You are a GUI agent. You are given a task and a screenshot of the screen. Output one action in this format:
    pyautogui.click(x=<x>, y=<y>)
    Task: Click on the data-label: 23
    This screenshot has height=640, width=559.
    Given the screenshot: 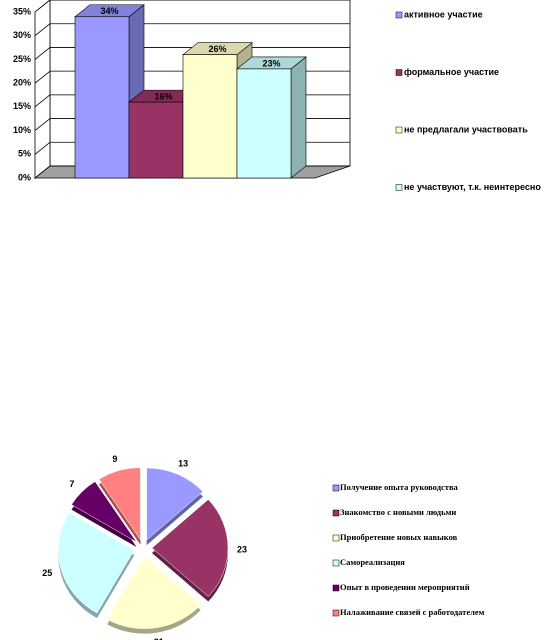 What is the action you would take?
    pyautogui.click(x=242, y=549)
    